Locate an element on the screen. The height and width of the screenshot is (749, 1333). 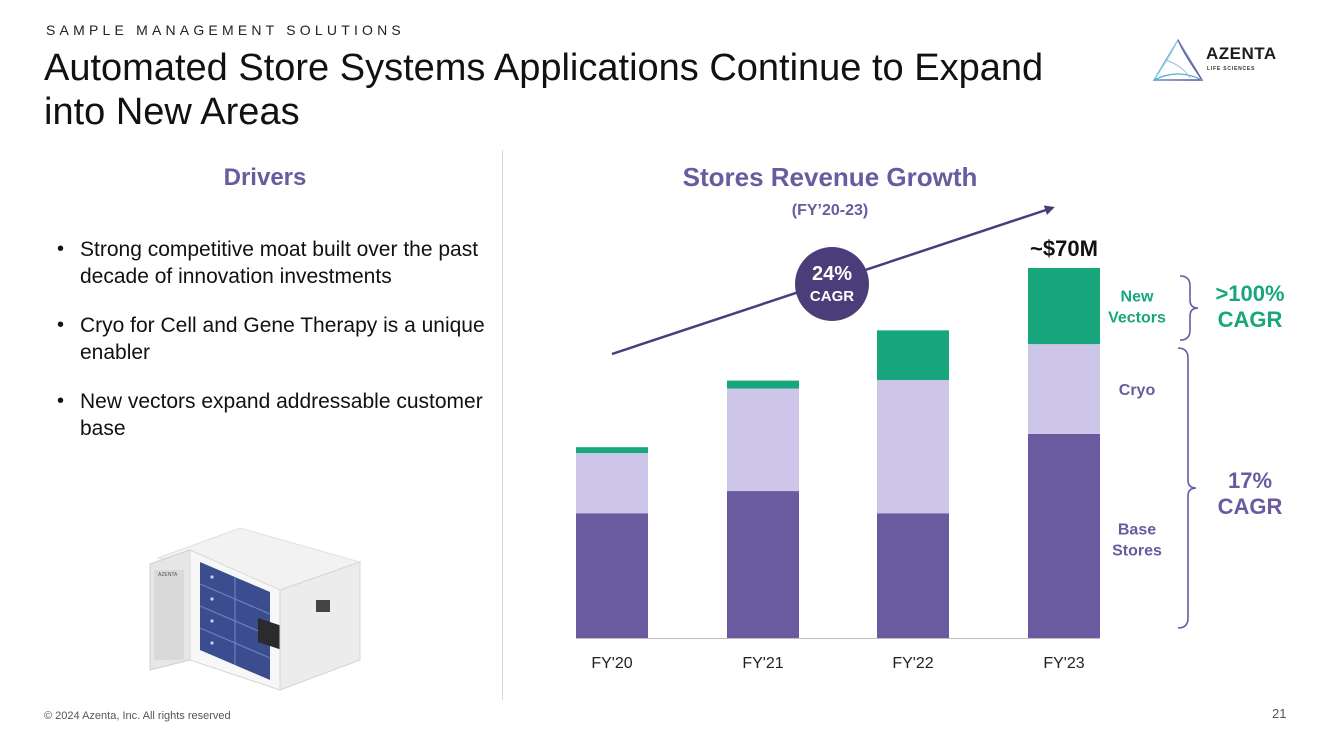
logo-wordmark: AZENTA is located at coordinates (1241, 53).